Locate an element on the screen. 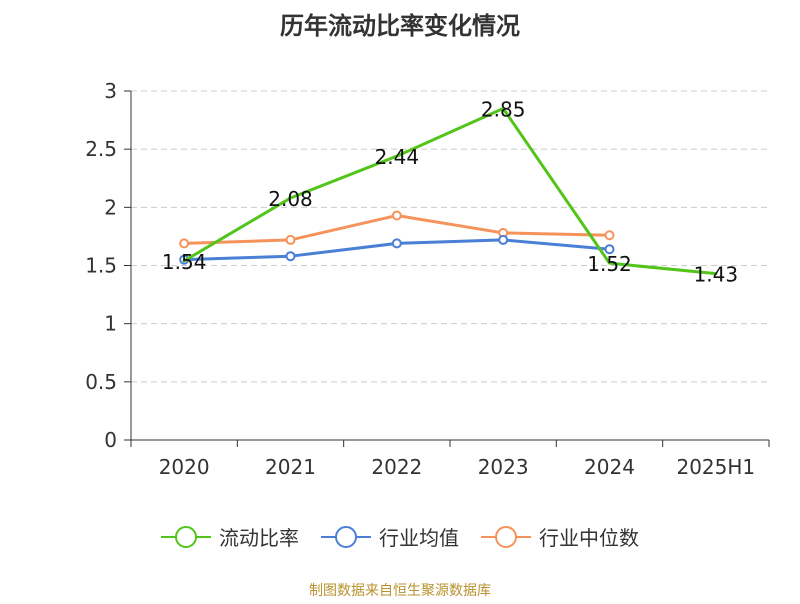 This screenshot has height=604, width=800. x-tick-label: 2021 is located at coordinates (290, 467).